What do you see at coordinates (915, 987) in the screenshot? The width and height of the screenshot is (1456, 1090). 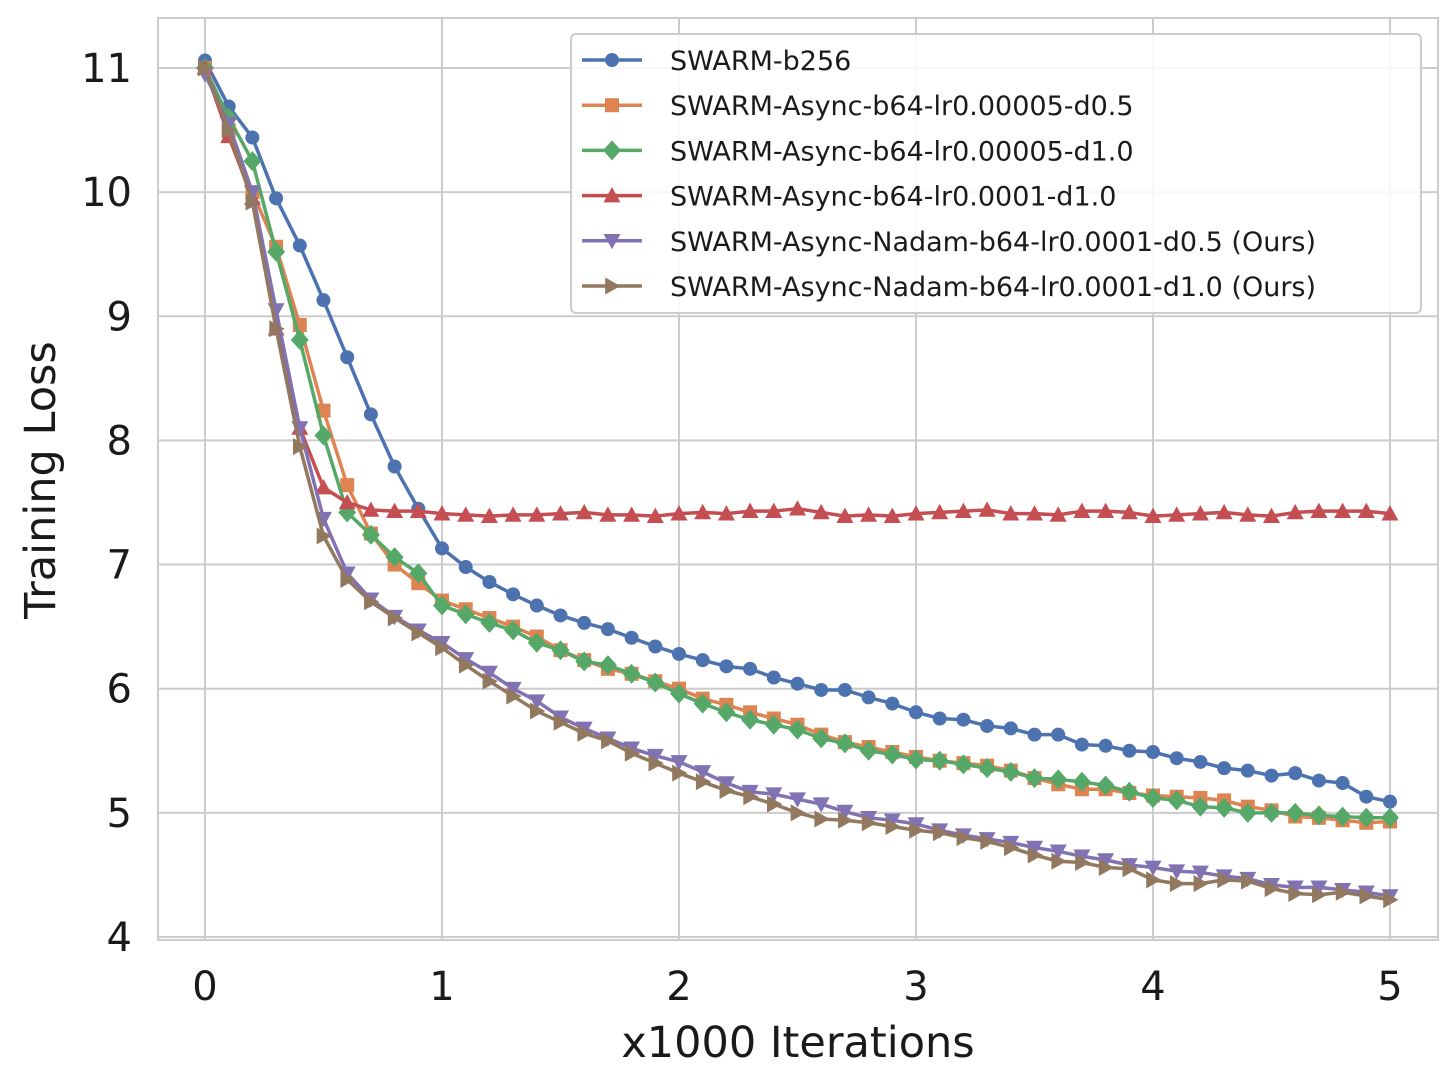 I see `x-tick-label: 3` at bounding box center [915, 987].